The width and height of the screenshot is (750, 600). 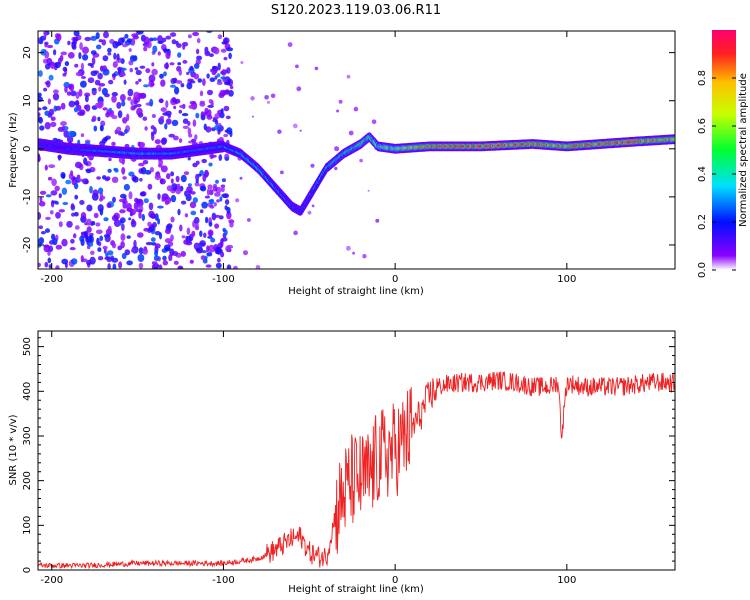 What do you see at coordinates (27, 480) in the screenshot?
I see `y-tick-label: 200` at bounding box center [27, 480].